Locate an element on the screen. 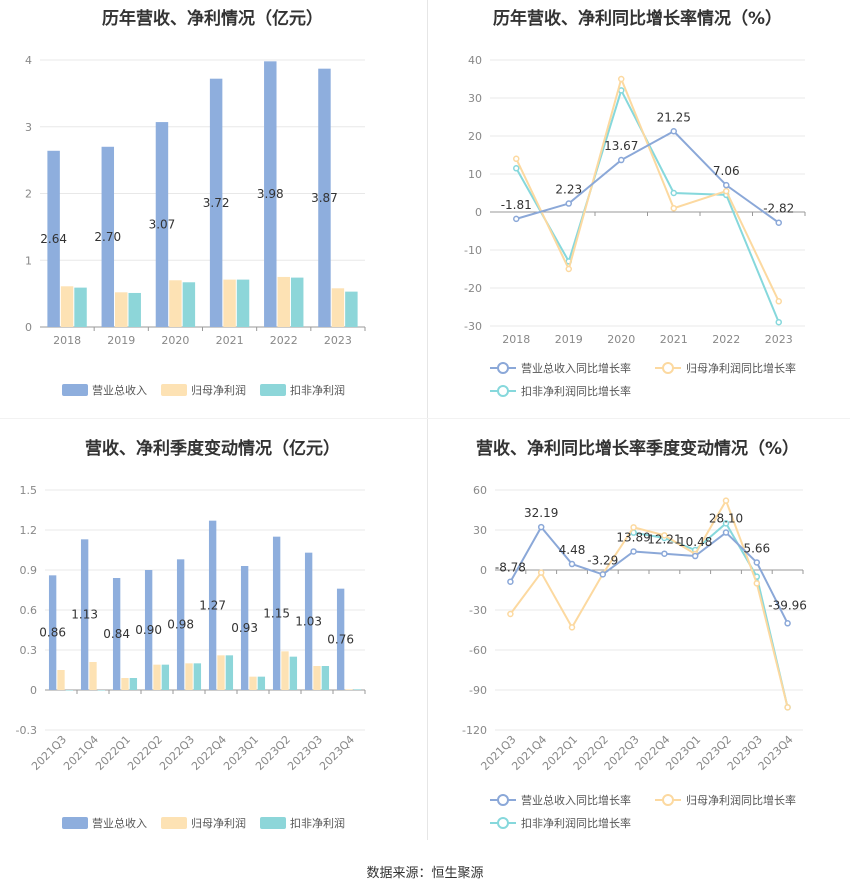 Image resolution: width=850 pixels, height=891 pixels. data-label: 3.07 is located at coordinates (162, 225).